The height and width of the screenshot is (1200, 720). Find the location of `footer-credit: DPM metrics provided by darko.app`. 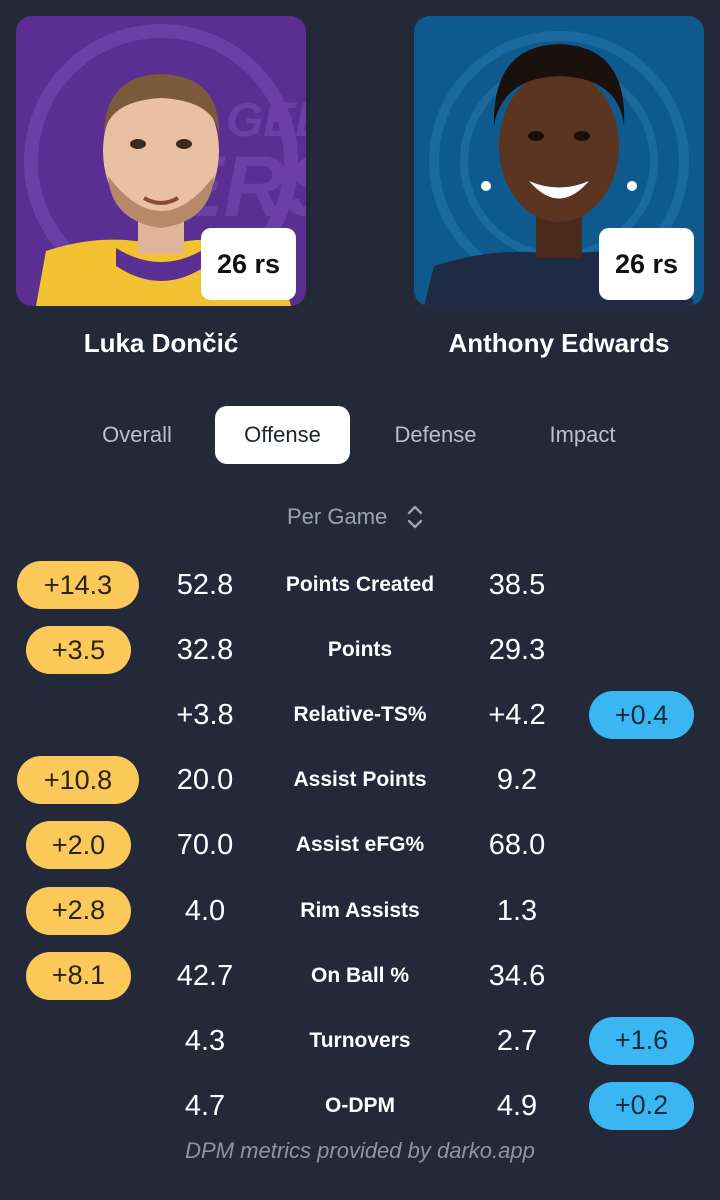

footer-credit: DPM metrics provided by darko.app is located at coordinates (360, 1150).